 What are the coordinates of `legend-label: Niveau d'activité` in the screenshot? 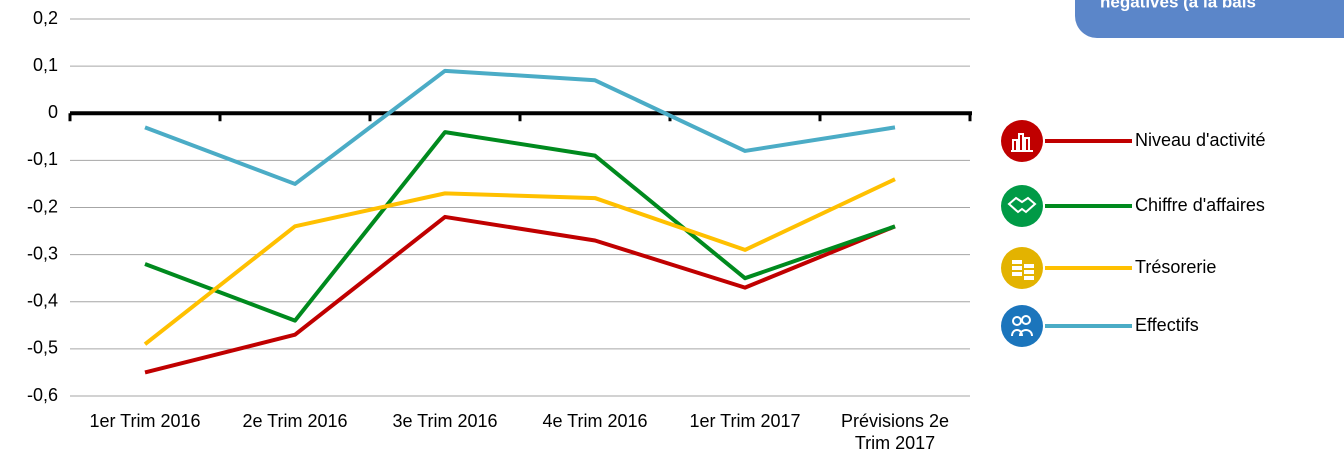 It's located at (1200, 140).